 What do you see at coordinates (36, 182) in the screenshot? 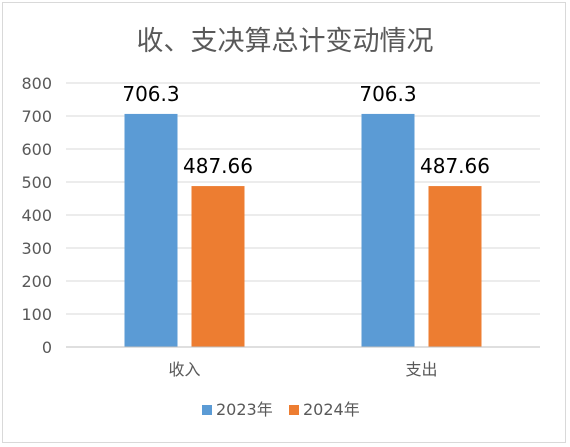
I see `y-tick-label: 500` at bounding box center [36, 182].